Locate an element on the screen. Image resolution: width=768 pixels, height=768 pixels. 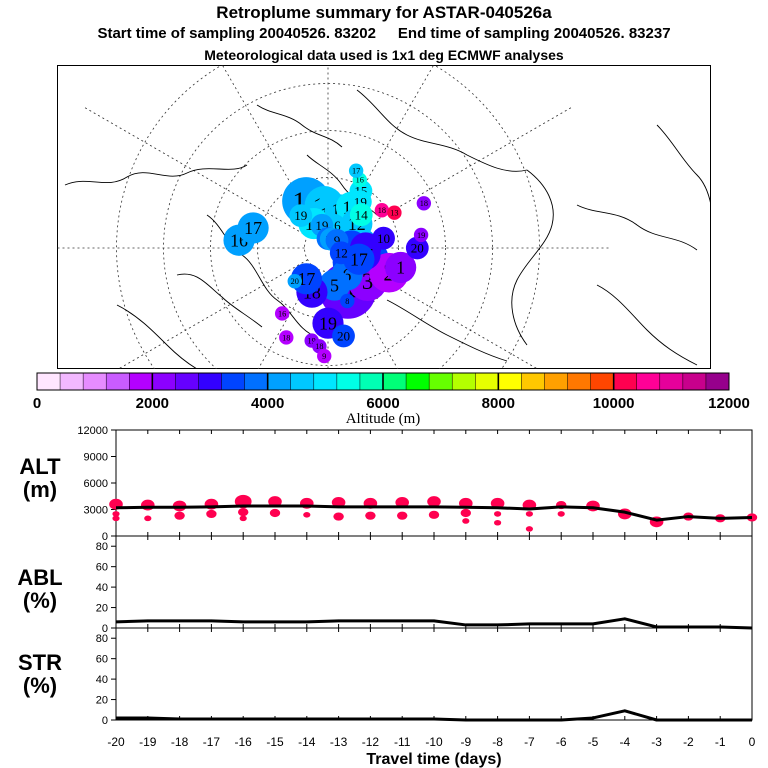
colorbar-tick-label: 4000 is located at coordinates (267, 403).